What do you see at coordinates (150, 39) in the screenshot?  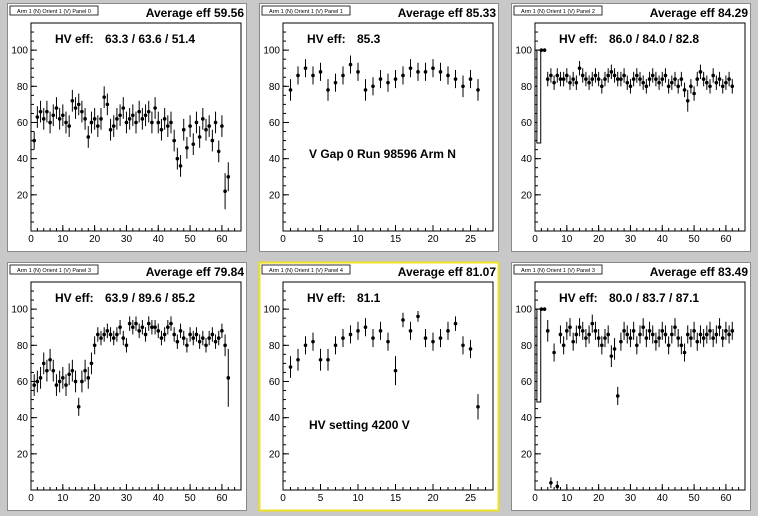 I see `hv-values: 63.3 / 63.6 / 51.4` at bounding box center [150, 39].